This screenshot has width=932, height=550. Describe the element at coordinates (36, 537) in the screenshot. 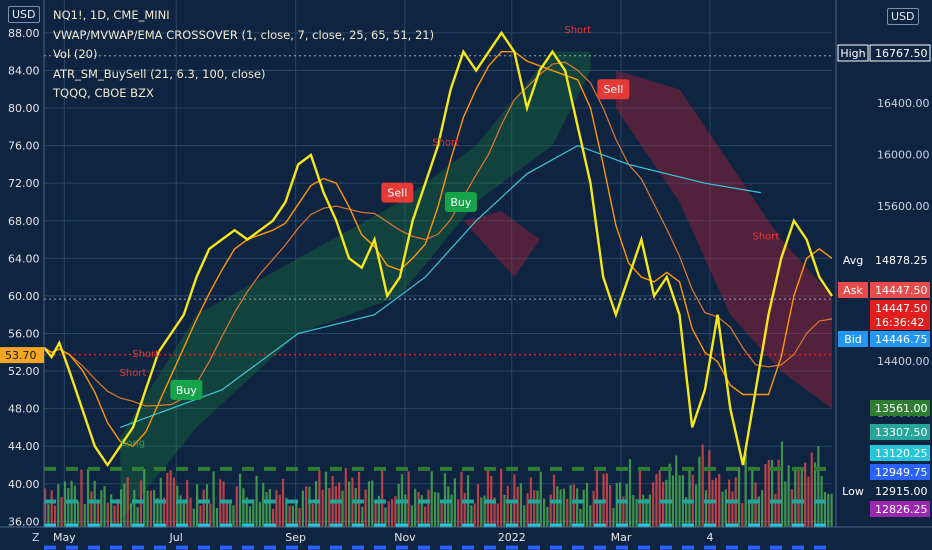

I see `zoom-icon: Z` at that location.